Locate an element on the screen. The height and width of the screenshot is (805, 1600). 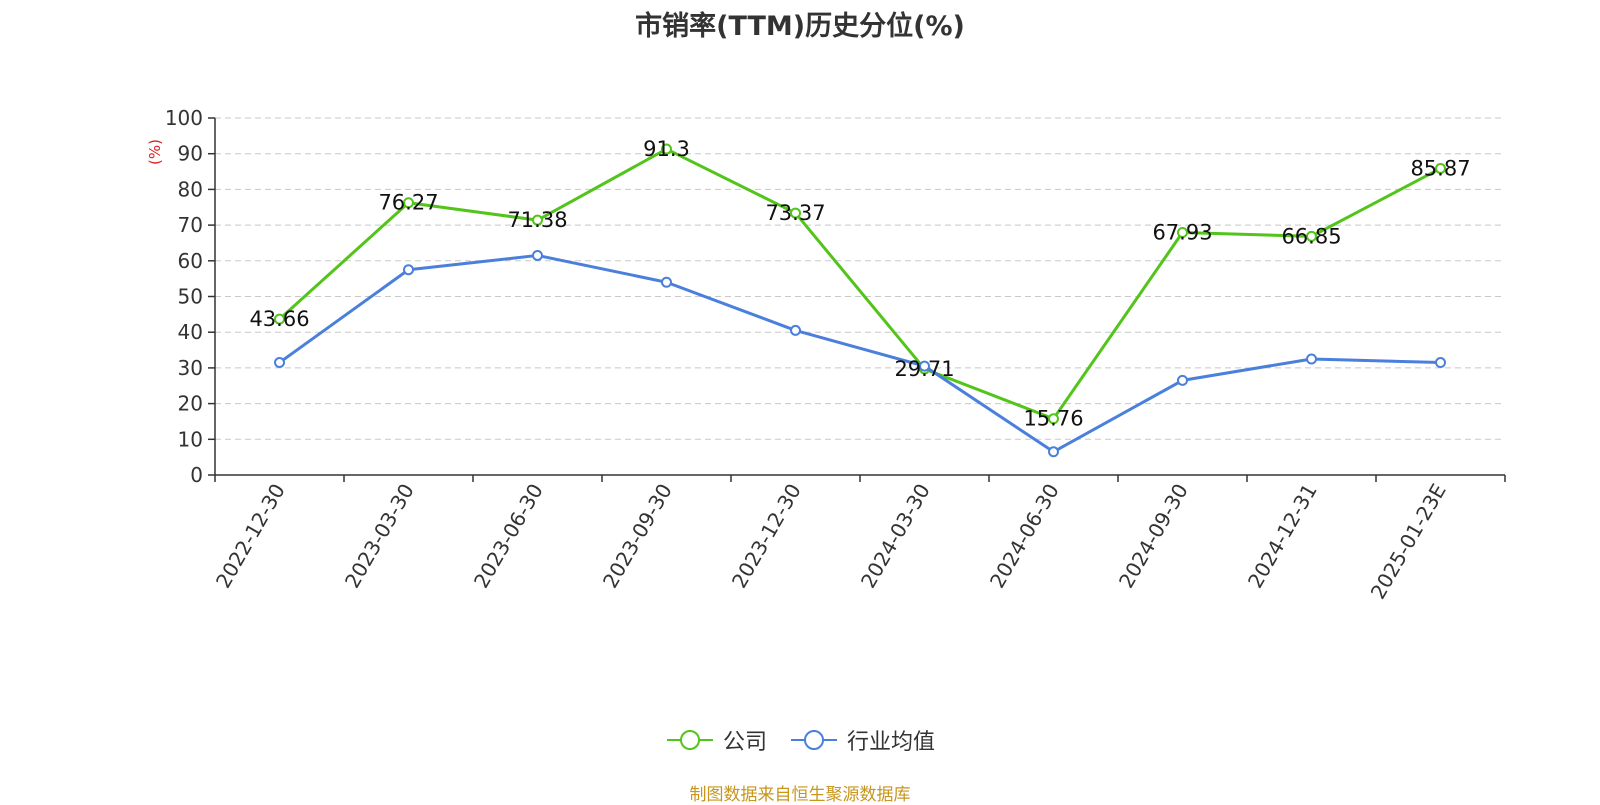
y-tick-label: 70 is located at coordinates (190, 225).